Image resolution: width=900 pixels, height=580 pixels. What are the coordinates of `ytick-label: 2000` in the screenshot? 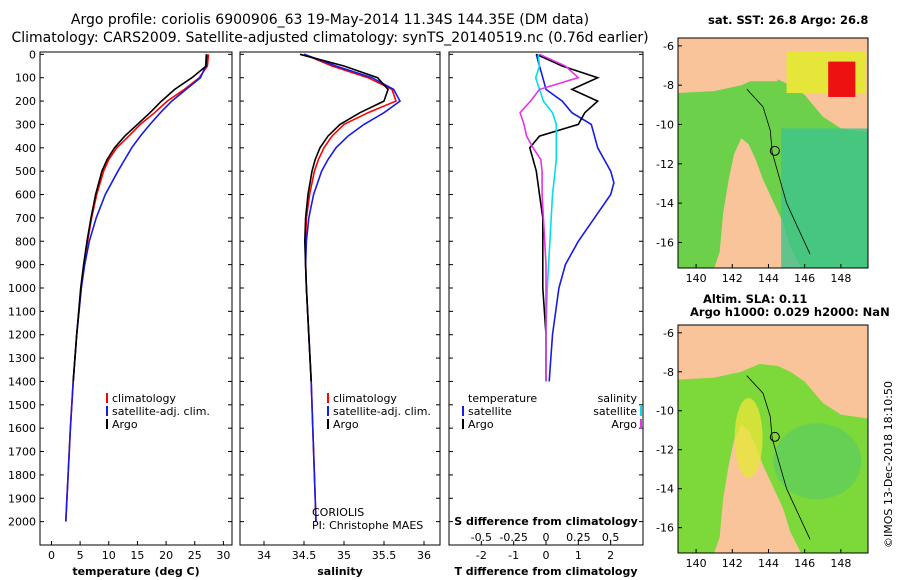 It's located at (22, 522).